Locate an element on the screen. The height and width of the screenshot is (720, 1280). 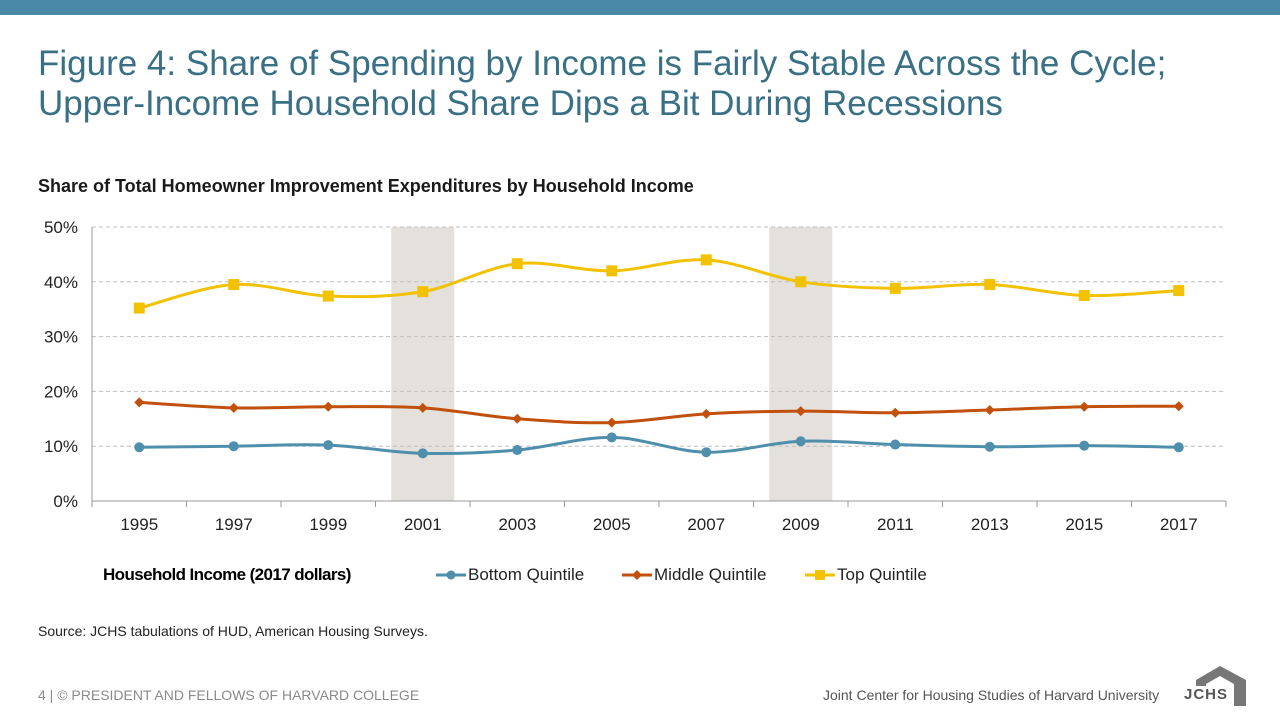
y-tick-label: 20% is located at coordinates (61, 391).